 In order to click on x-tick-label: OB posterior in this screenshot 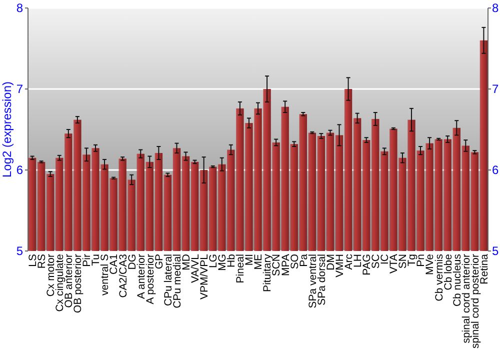, I will do `click(78, 283)`.